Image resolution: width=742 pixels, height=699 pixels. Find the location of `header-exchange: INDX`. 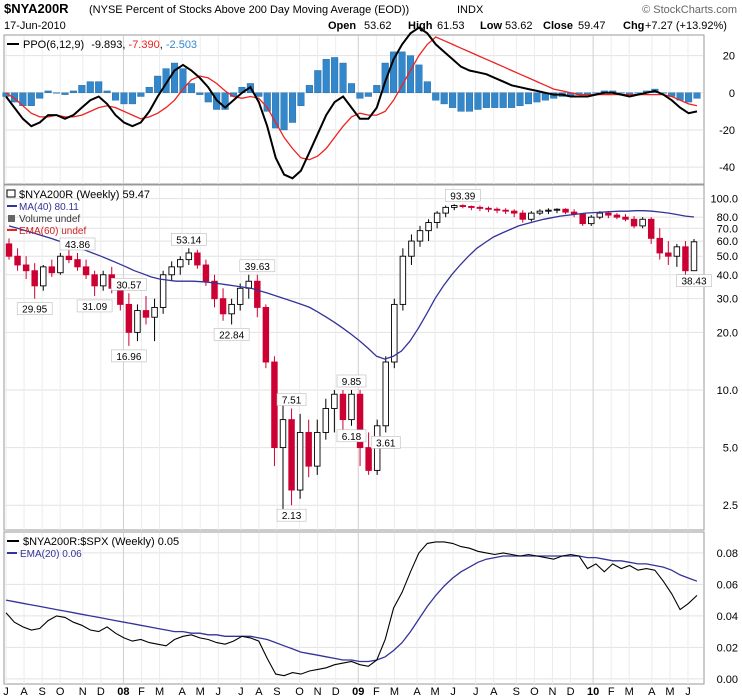

header-exchange: INDX is located at coordinates (470, 10).